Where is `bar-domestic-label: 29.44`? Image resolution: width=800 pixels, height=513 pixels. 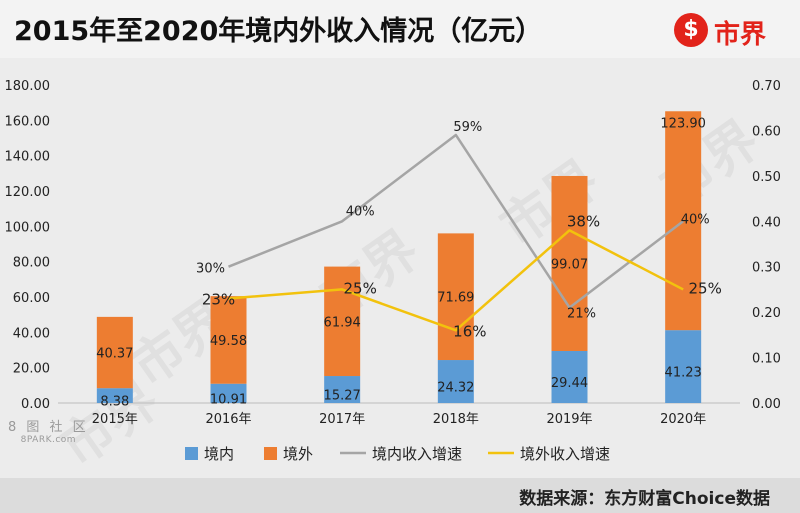
bar-domestic-label: 29.44 is located at coordinates (569, 383).